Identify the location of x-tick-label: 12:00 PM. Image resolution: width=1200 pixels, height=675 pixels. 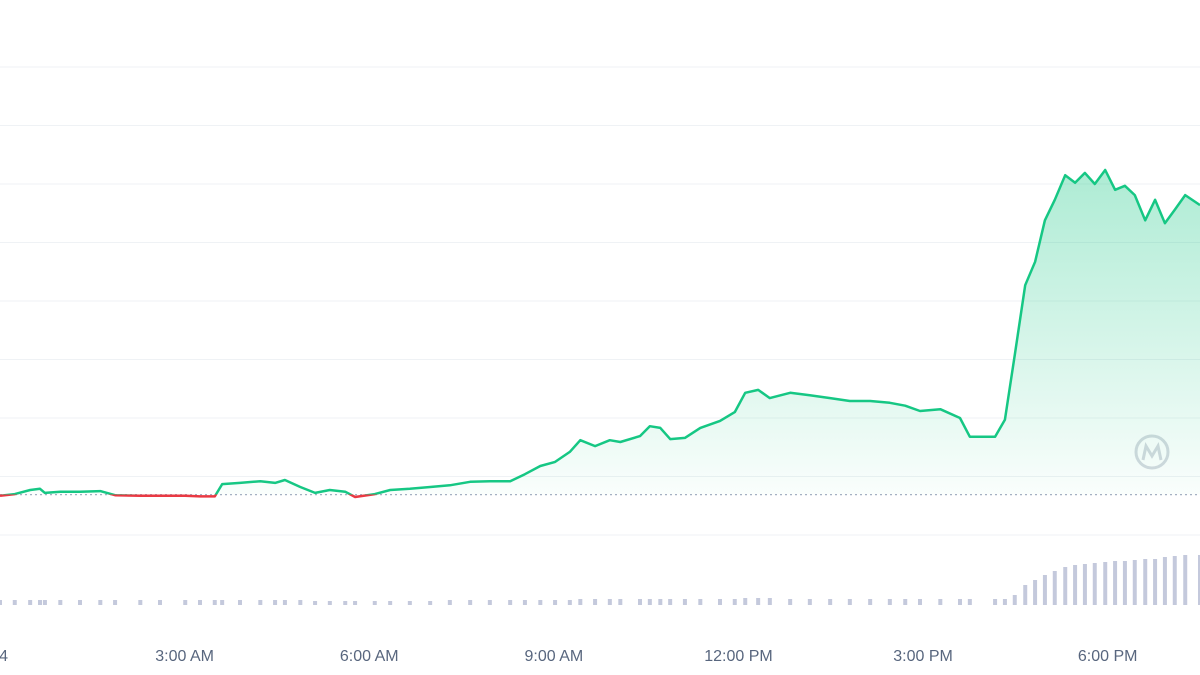
(738, 656).